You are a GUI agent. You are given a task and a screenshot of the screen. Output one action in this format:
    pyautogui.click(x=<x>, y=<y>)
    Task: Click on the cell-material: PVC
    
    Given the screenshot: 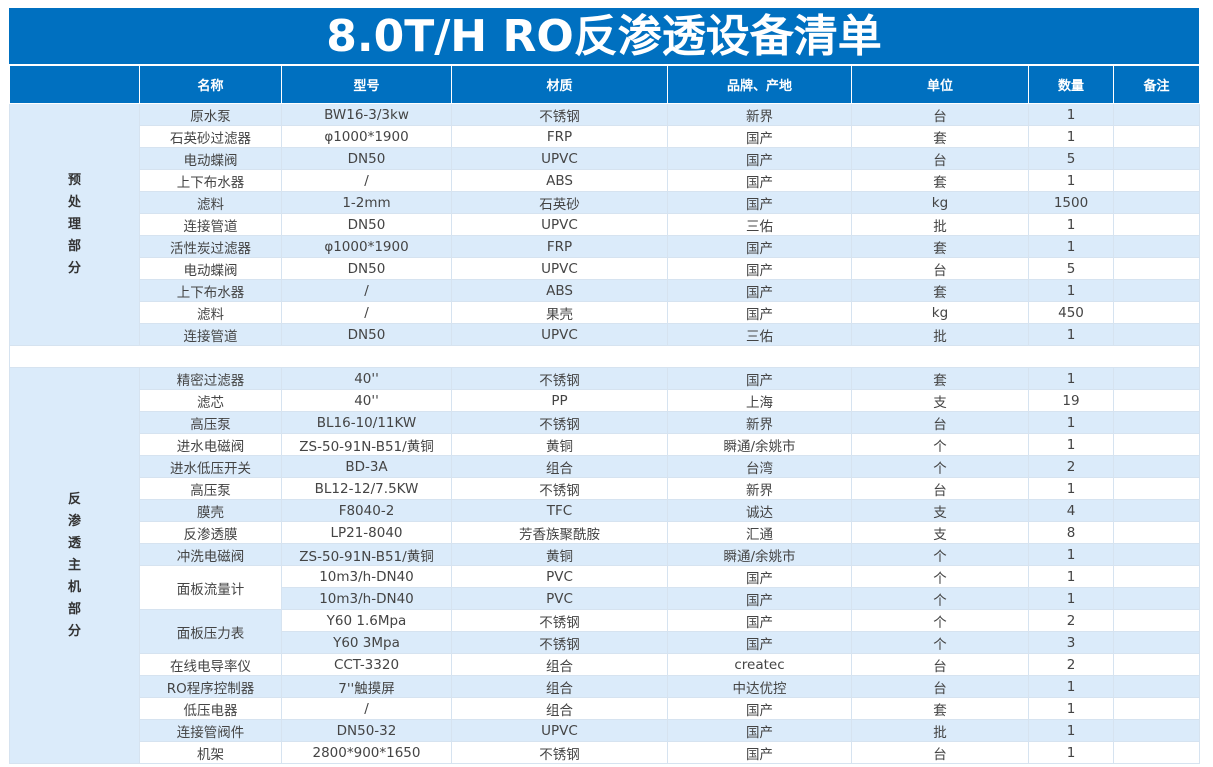 What is the action you would take?
    pyautogui.click(x=559, y=598)
    